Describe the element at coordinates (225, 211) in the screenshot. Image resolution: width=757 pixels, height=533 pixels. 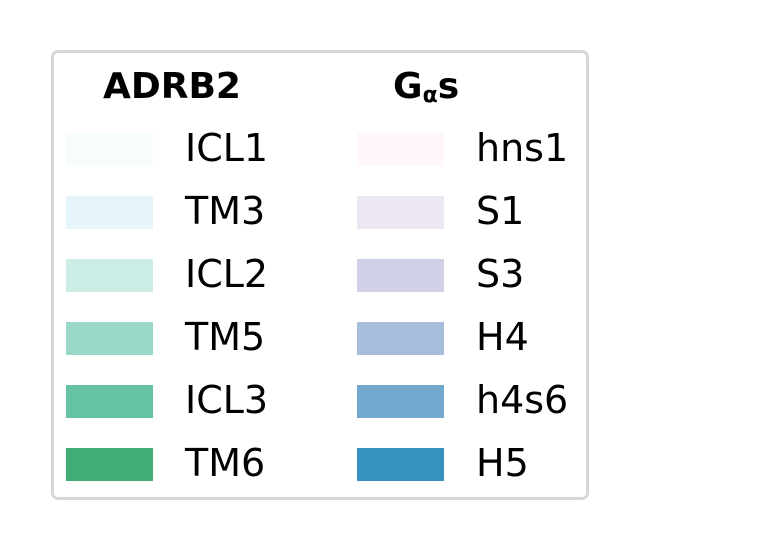
I see `legend-label: TM3` at that location.